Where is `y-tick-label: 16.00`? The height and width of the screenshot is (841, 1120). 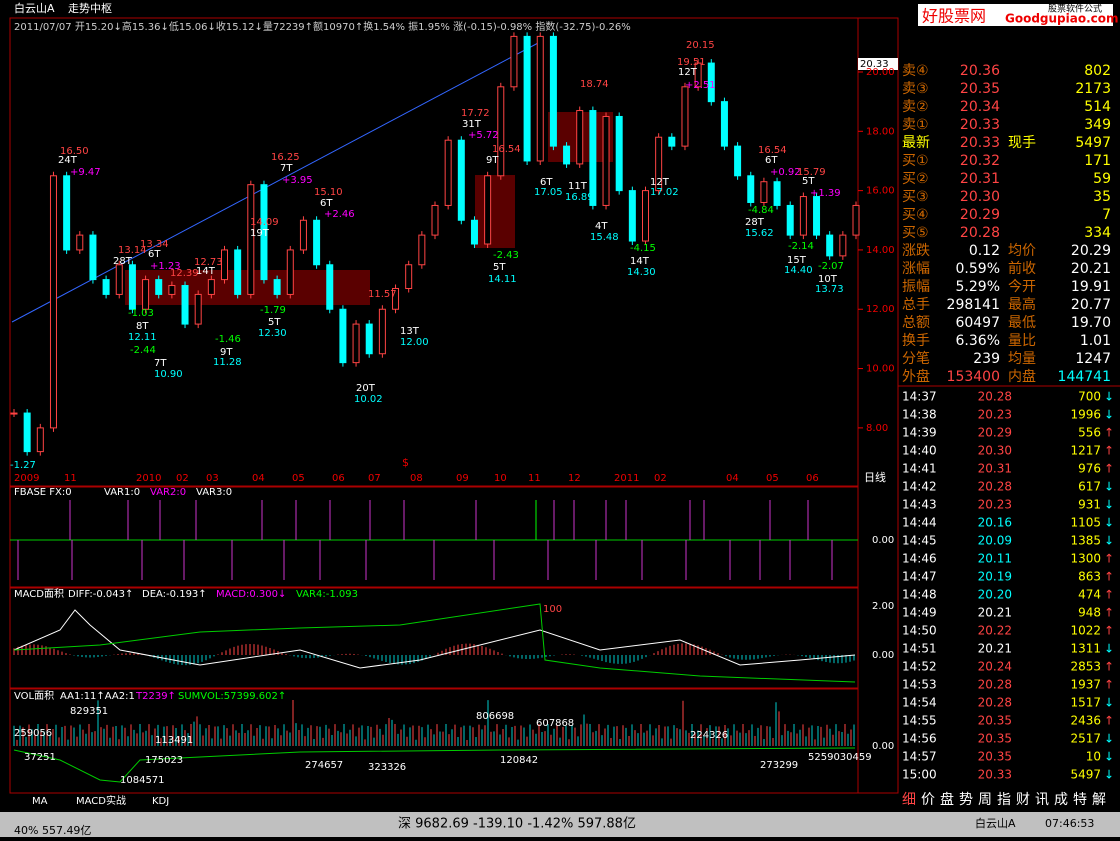 y-tick-label: 16.00 is located at coordinates (880, 191).